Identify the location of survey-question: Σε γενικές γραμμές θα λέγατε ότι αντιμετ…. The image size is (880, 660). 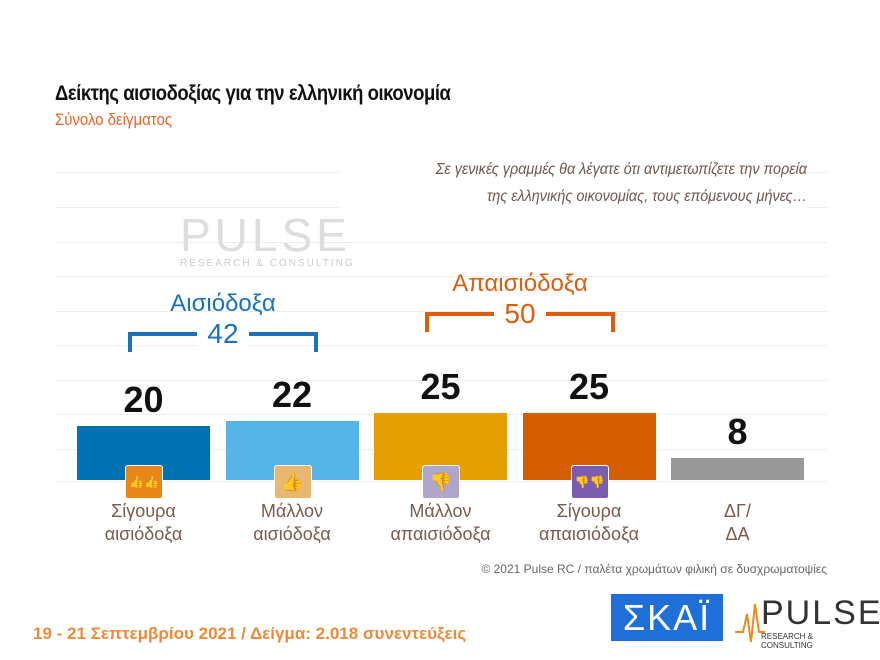
(573, 183).